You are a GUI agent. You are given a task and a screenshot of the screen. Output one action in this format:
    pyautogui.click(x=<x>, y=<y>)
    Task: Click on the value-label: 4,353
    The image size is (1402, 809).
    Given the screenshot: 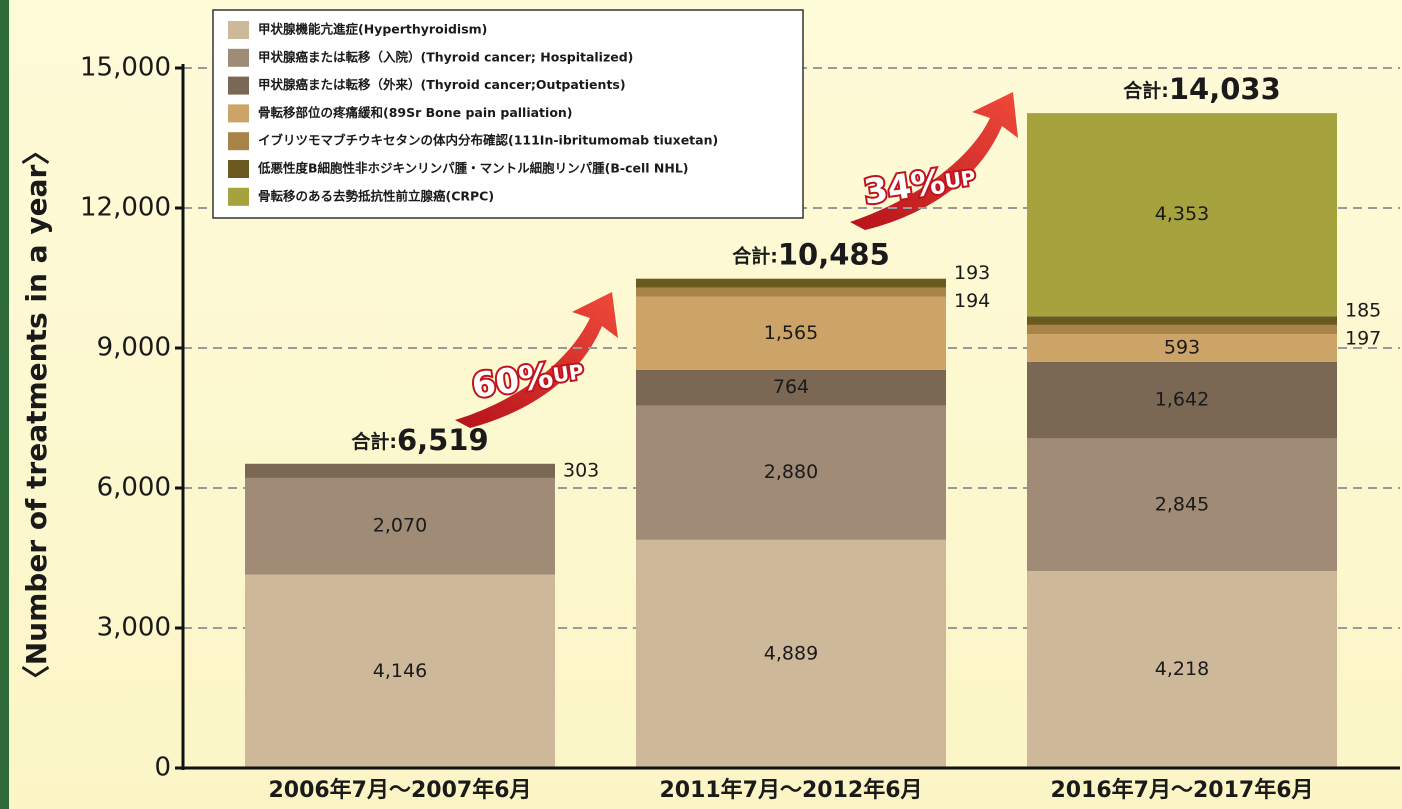 What is the action you would take?
    pyautogui.click(x=1182, y=214)
    